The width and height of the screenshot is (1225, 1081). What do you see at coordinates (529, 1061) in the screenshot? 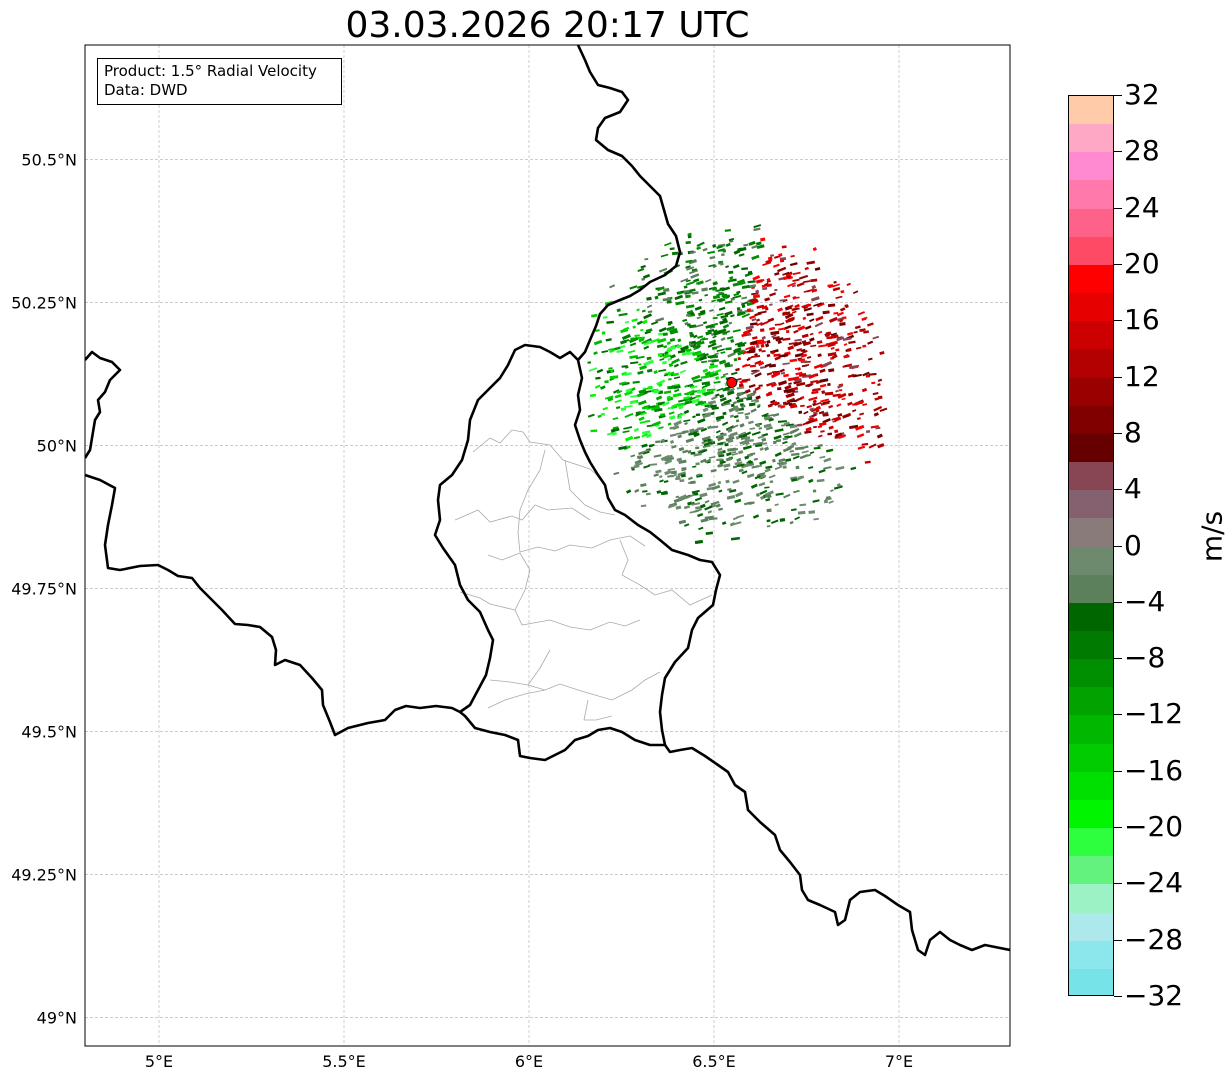
I see `lon-tick-label: 6°E` at bounding box center [529, 1061].